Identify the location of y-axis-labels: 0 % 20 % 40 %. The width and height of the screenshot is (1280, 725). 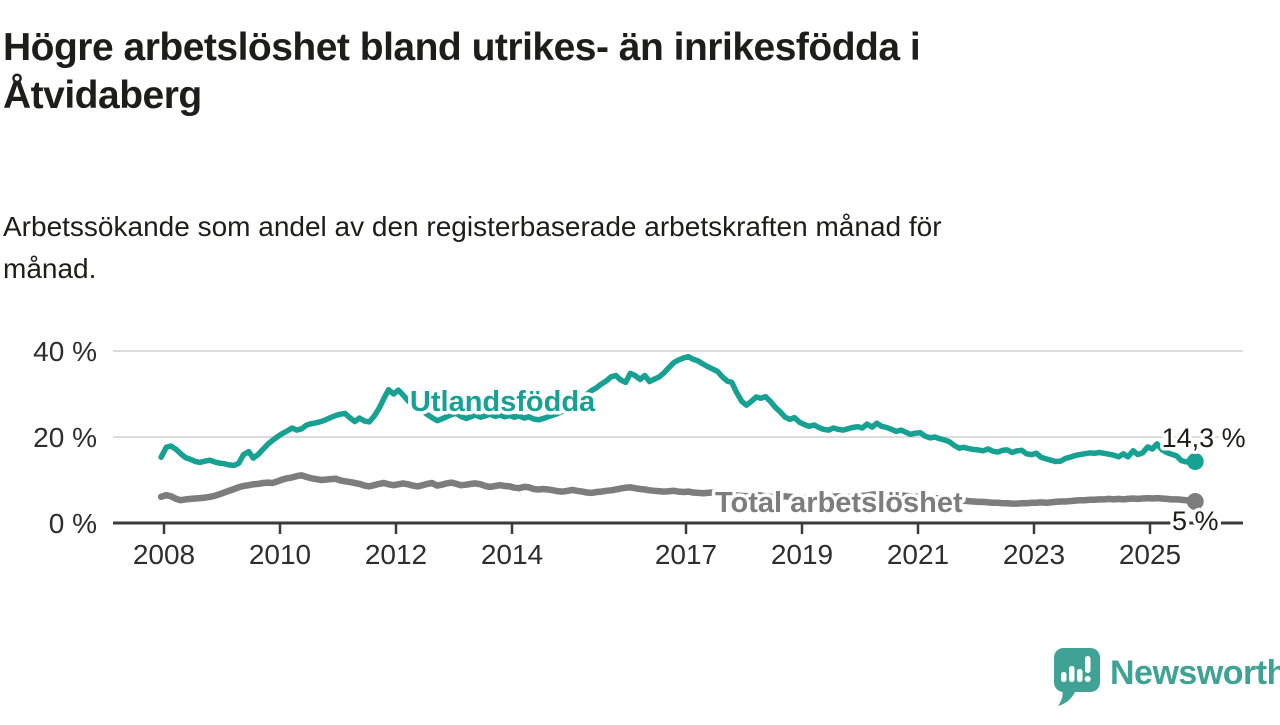
(65, 437).